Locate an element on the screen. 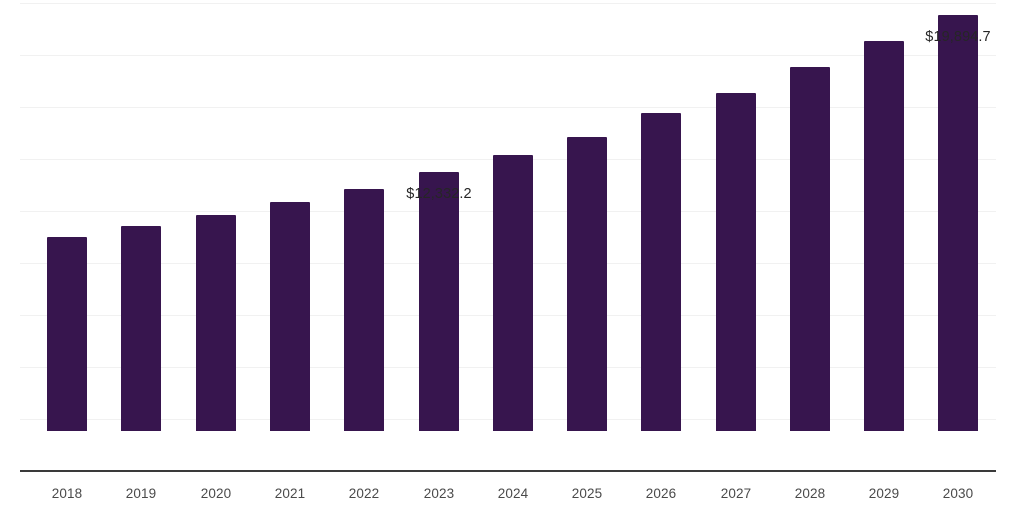  tick-label-2030: 2030 is located at coordinates (958, 493).